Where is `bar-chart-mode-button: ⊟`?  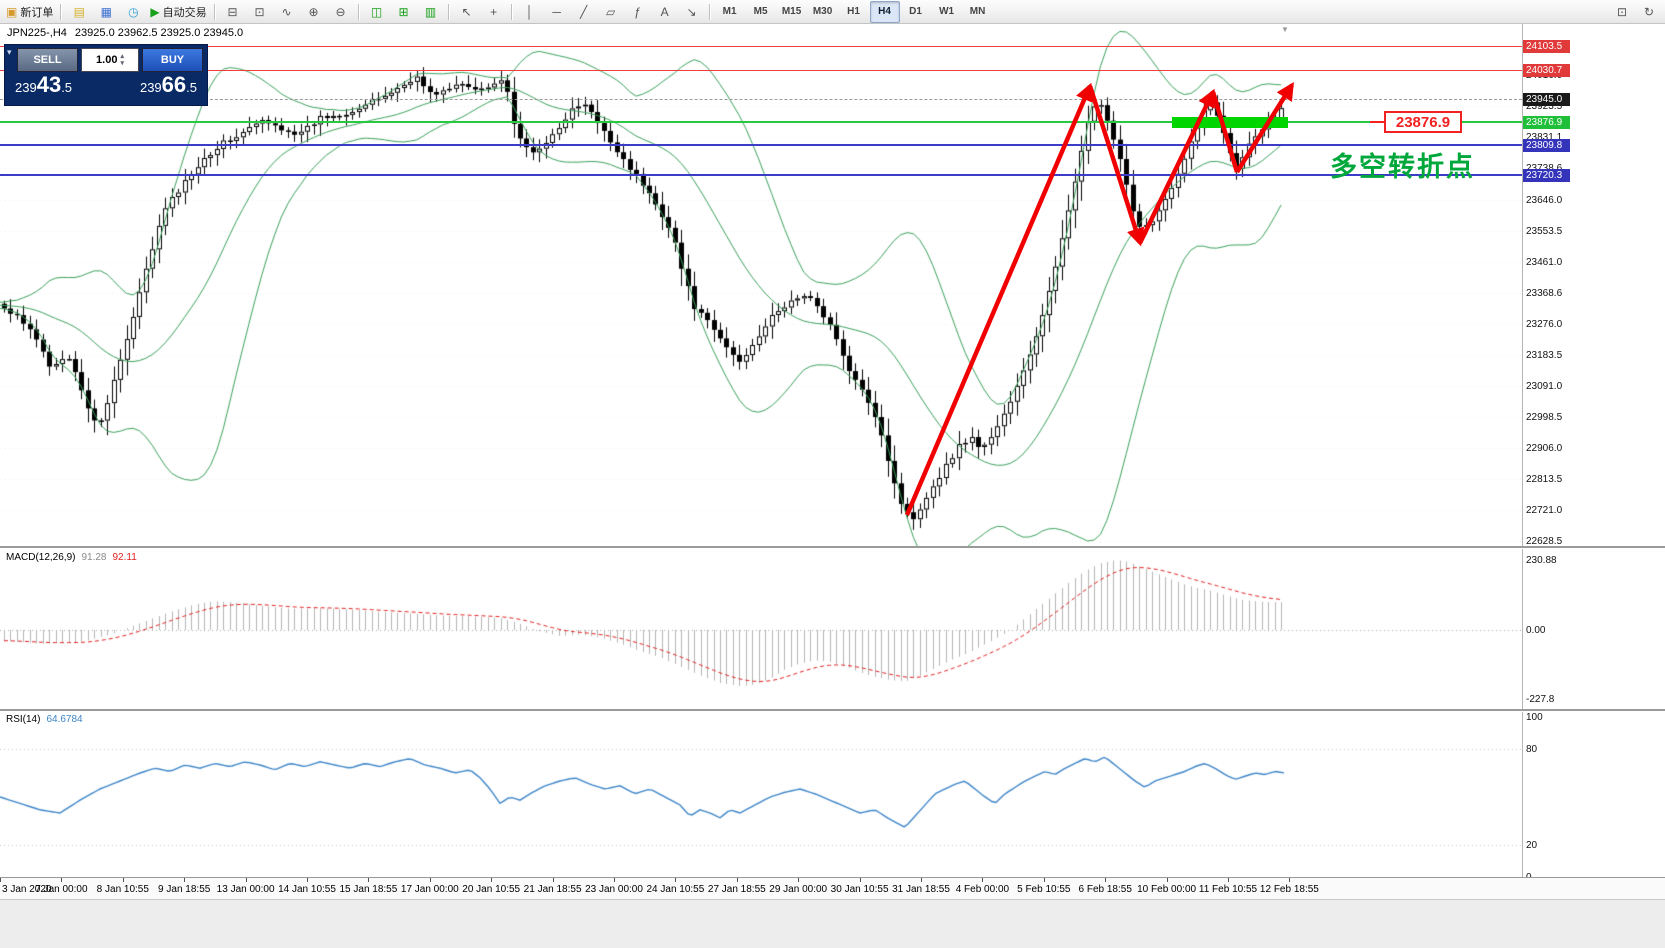
bar-chart-mode-button: ⊟ is located at coordinates (233, 12).